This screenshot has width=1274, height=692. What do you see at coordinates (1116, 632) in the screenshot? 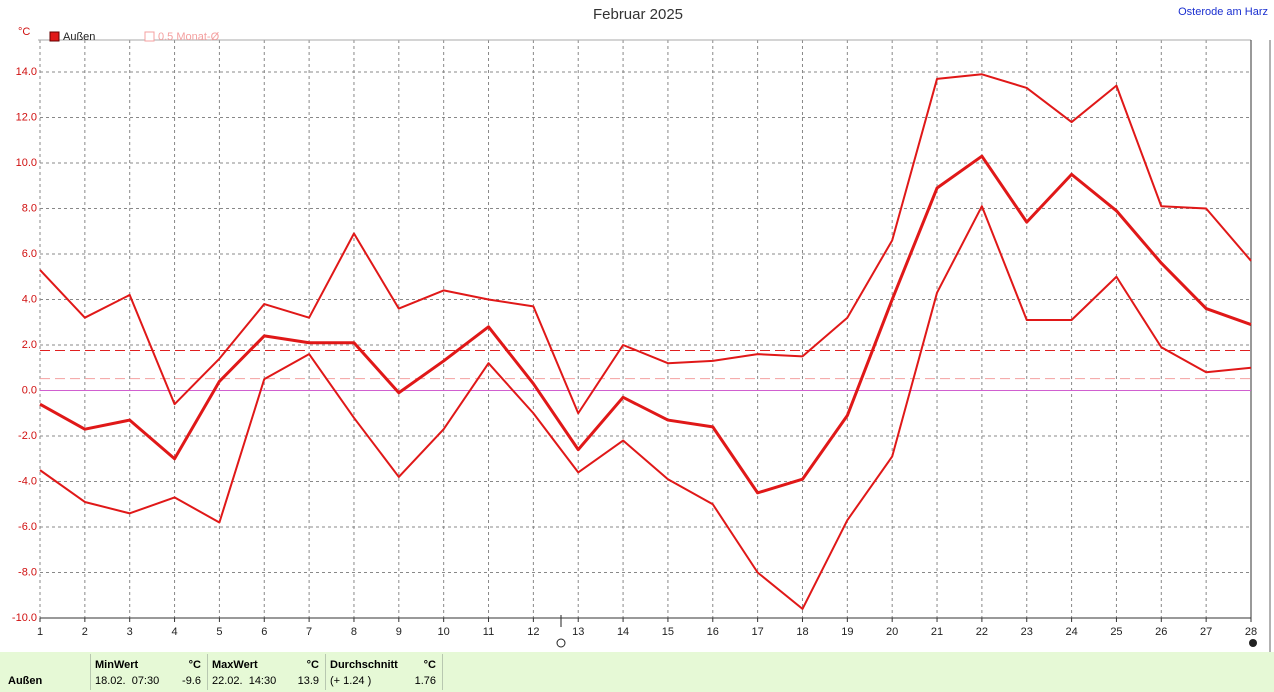
I see `x-tick-label: 25` at bounding box center [1116, 632].